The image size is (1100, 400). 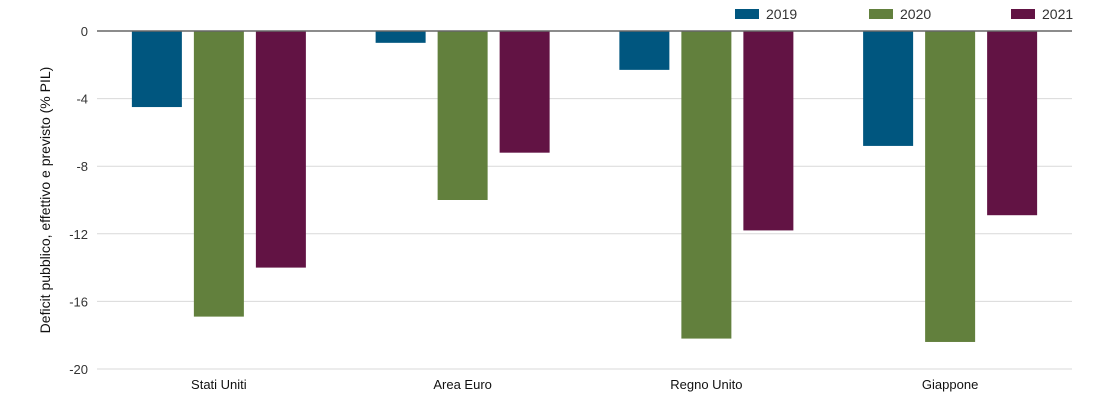 I want to click on legend-item-2021: 2021, so click(x=1042, y=14).